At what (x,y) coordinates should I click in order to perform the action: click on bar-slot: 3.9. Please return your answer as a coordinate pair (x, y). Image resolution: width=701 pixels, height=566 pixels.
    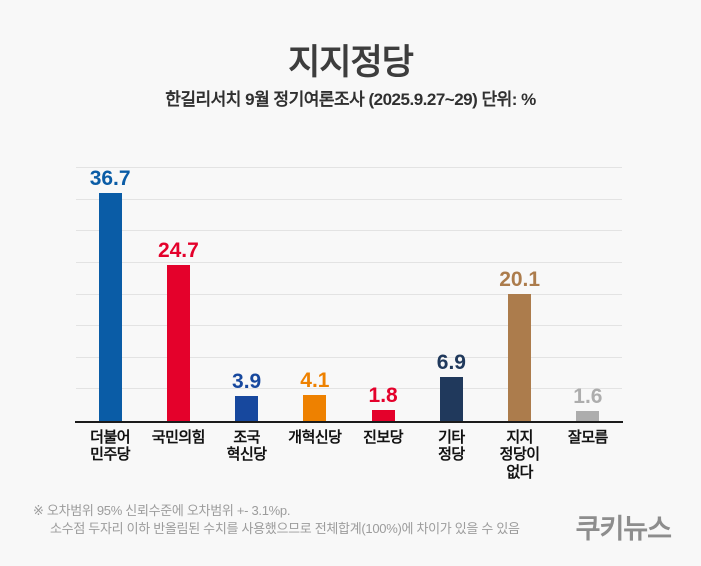
    Looking at the image, I should click on (247, 294).